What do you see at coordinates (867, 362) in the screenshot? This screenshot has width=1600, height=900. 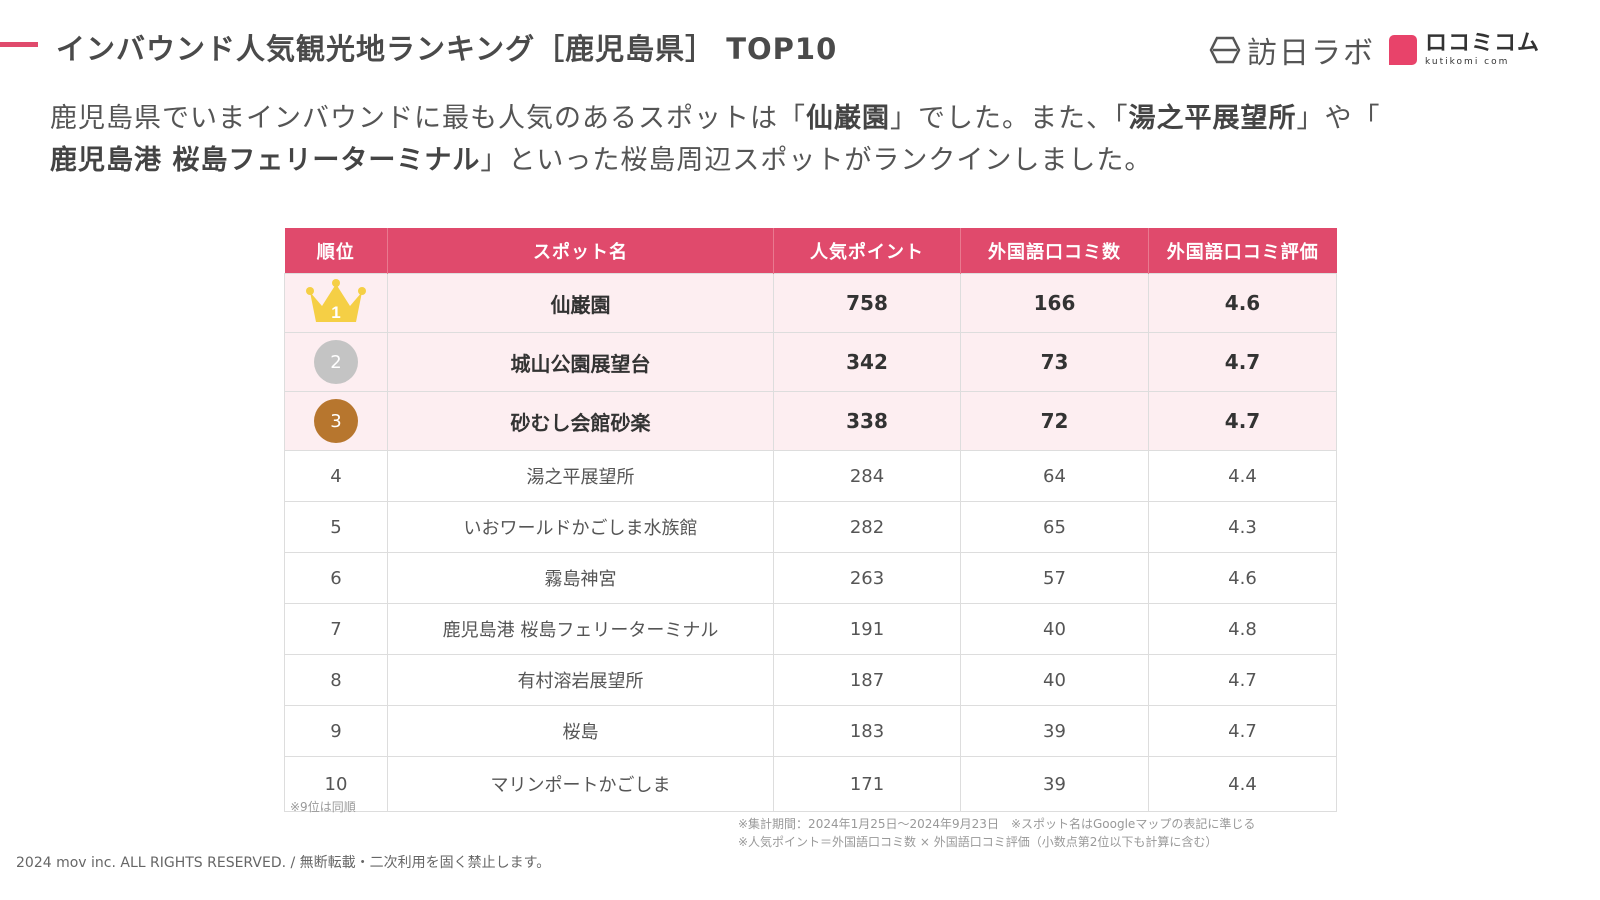 I see `points-cell: 342` at bounding box center [867, 362].